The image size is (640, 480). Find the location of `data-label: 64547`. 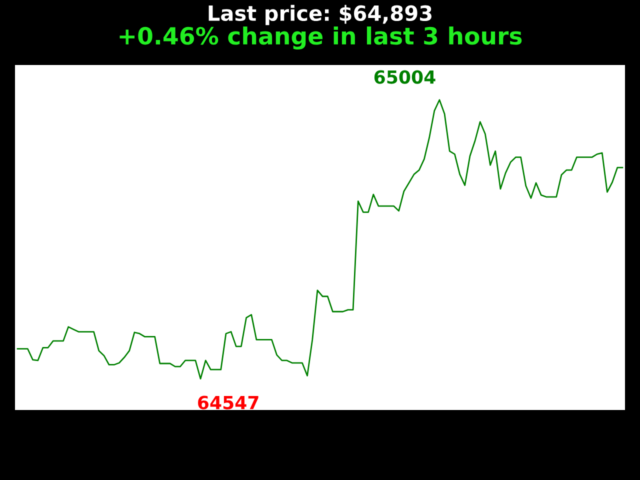

data-label: 64547 is located at coordinates (228, 403).